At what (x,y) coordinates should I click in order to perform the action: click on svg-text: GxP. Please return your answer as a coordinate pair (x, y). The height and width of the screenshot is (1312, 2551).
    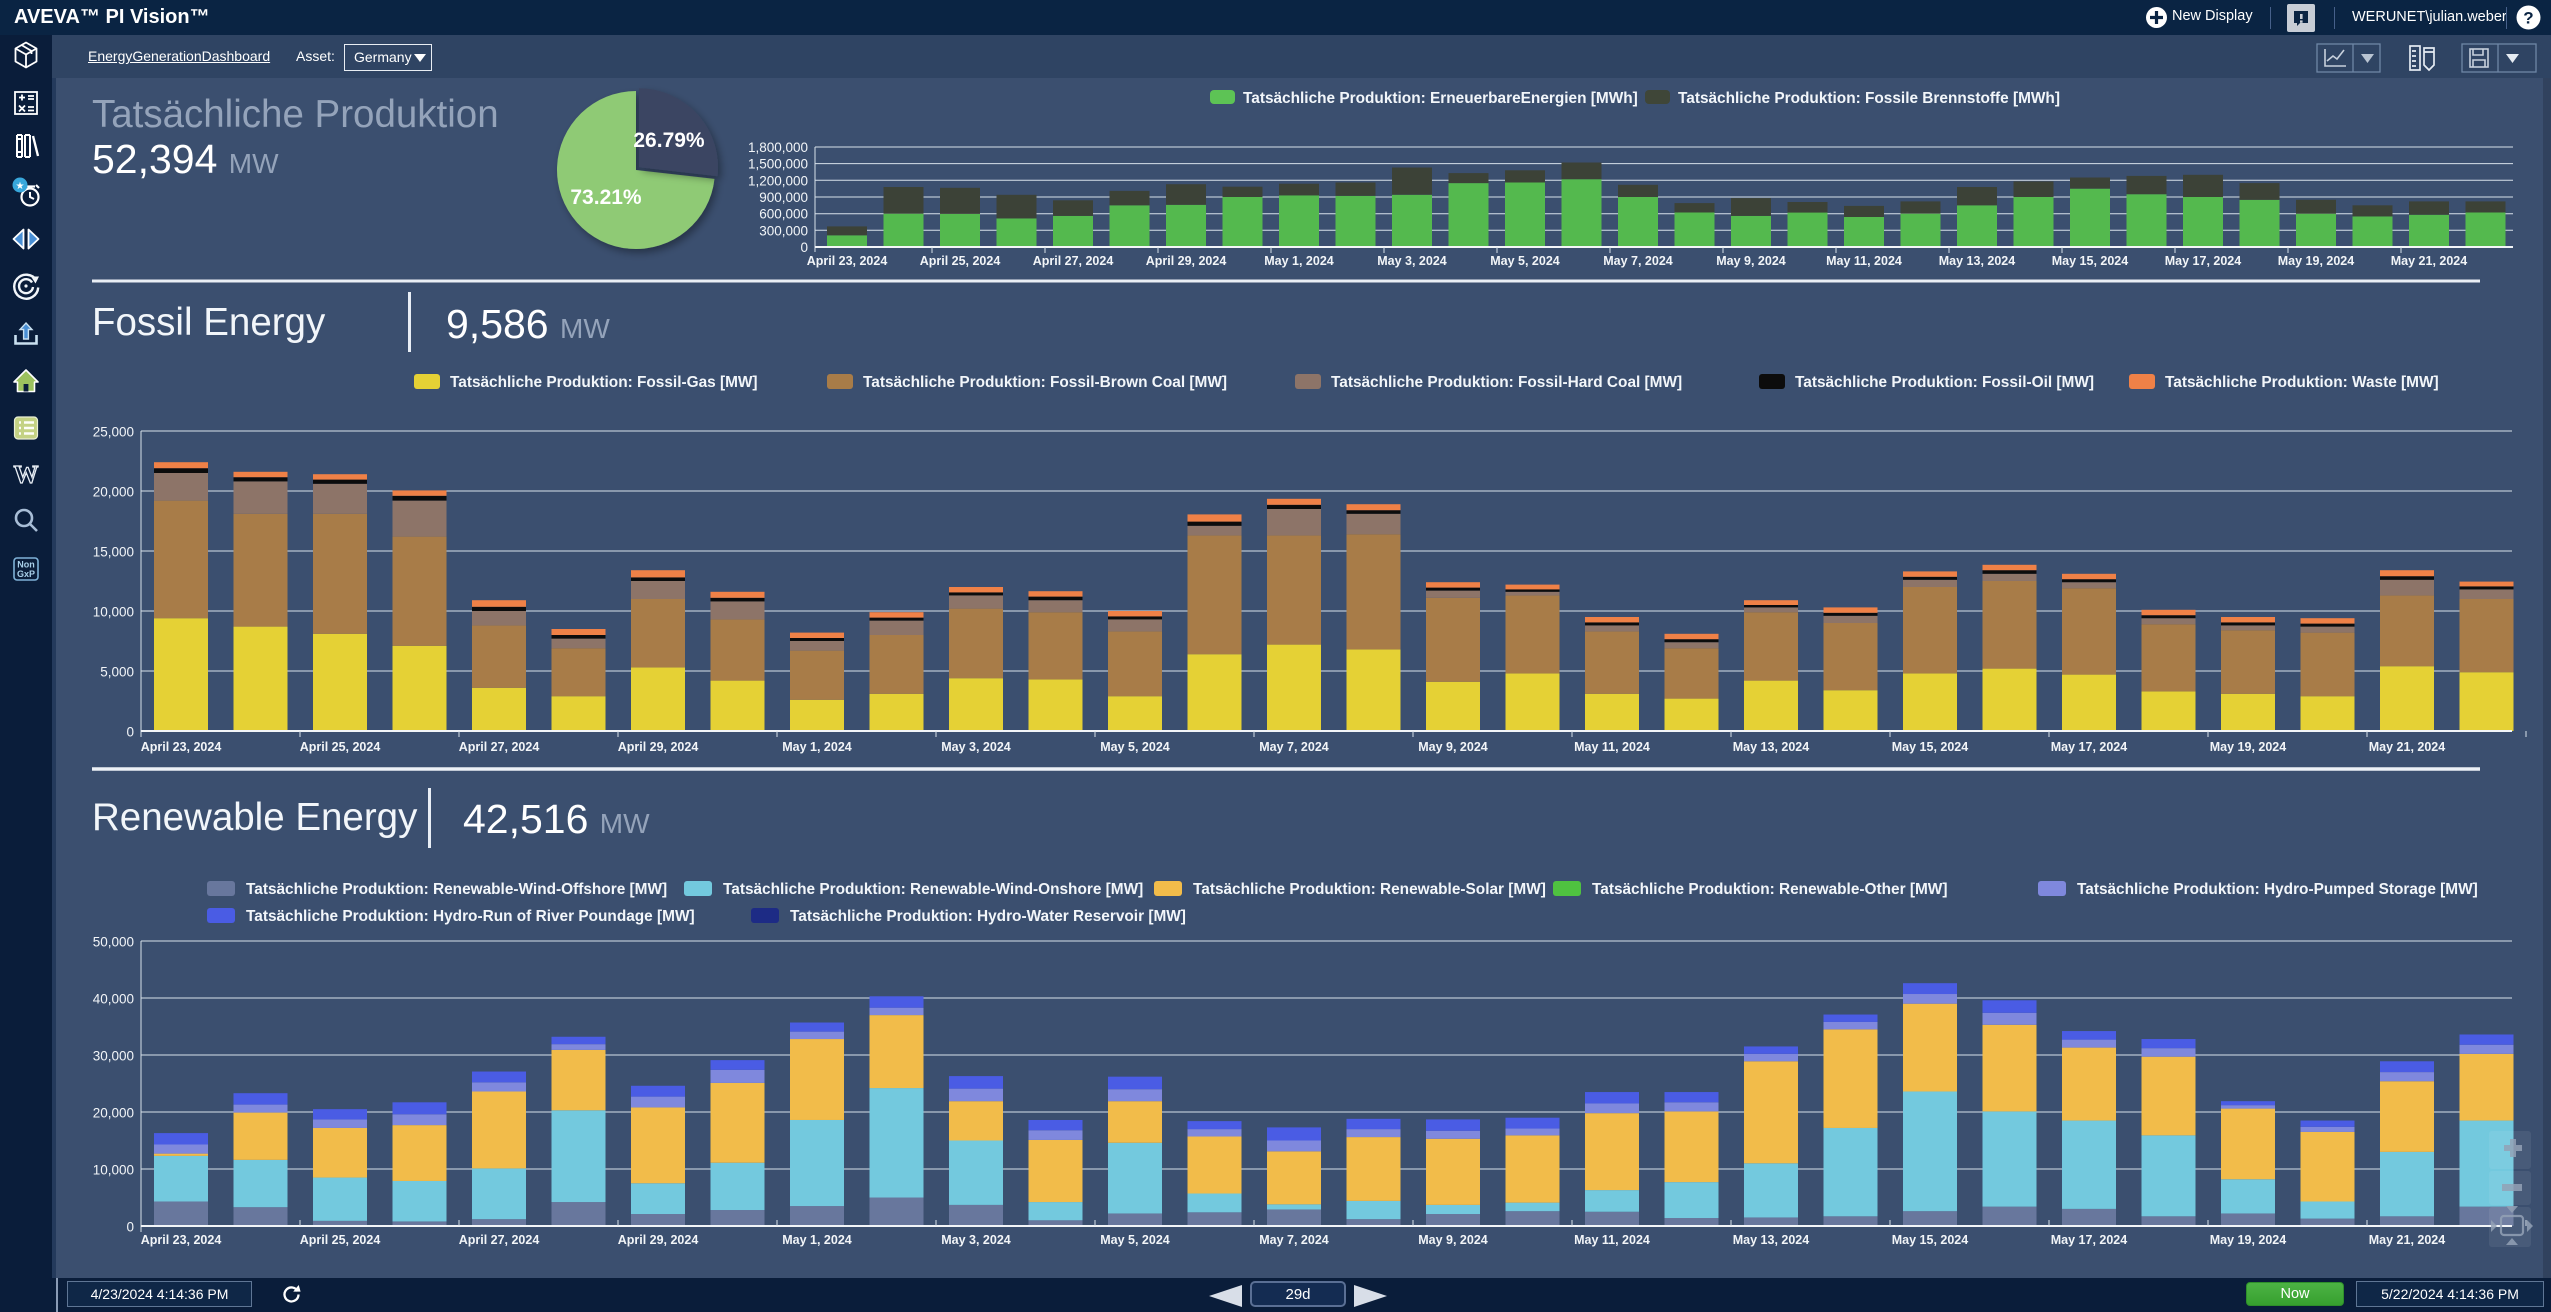
    Looking at the image, I should click on (26, 574).